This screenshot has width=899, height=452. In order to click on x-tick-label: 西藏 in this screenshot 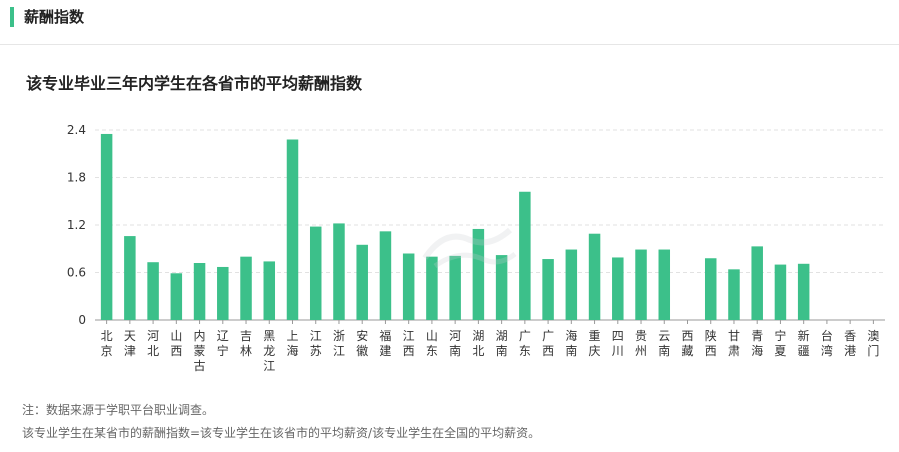, I will do `click(687, 343)`.